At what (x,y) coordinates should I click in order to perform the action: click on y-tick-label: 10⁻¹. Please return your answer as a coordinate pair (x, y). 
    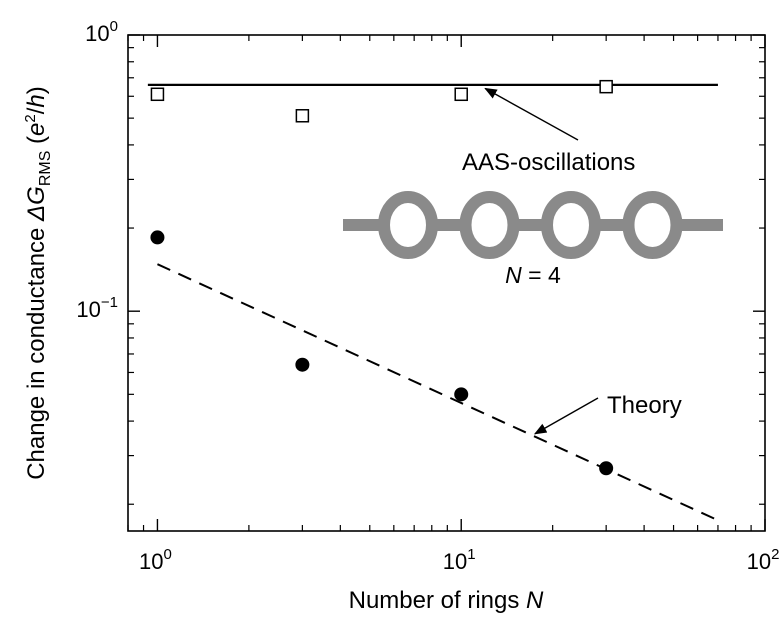
    Looking at the image, I should click on (97, 308).